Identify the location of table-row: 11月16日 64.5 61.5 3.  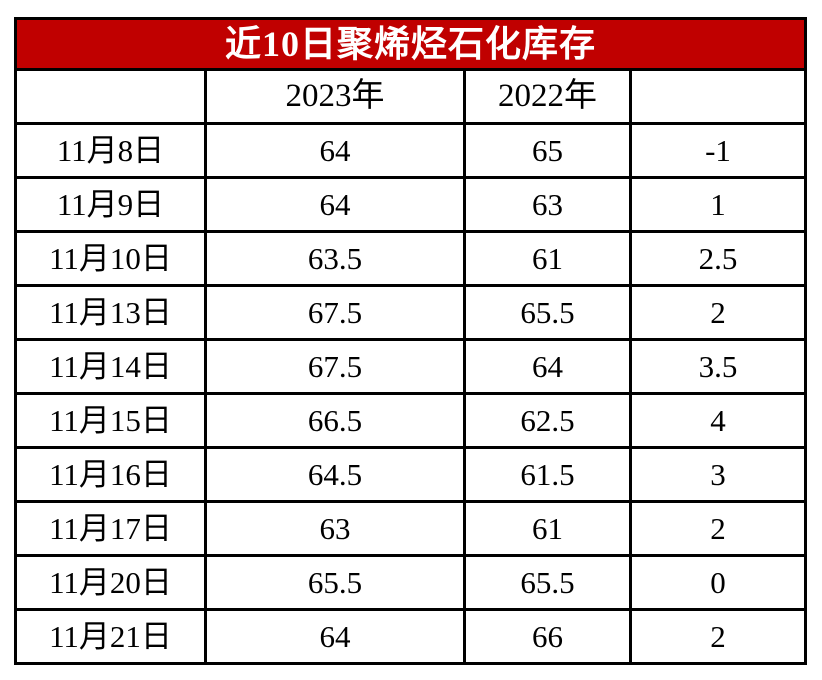
(410, 474).